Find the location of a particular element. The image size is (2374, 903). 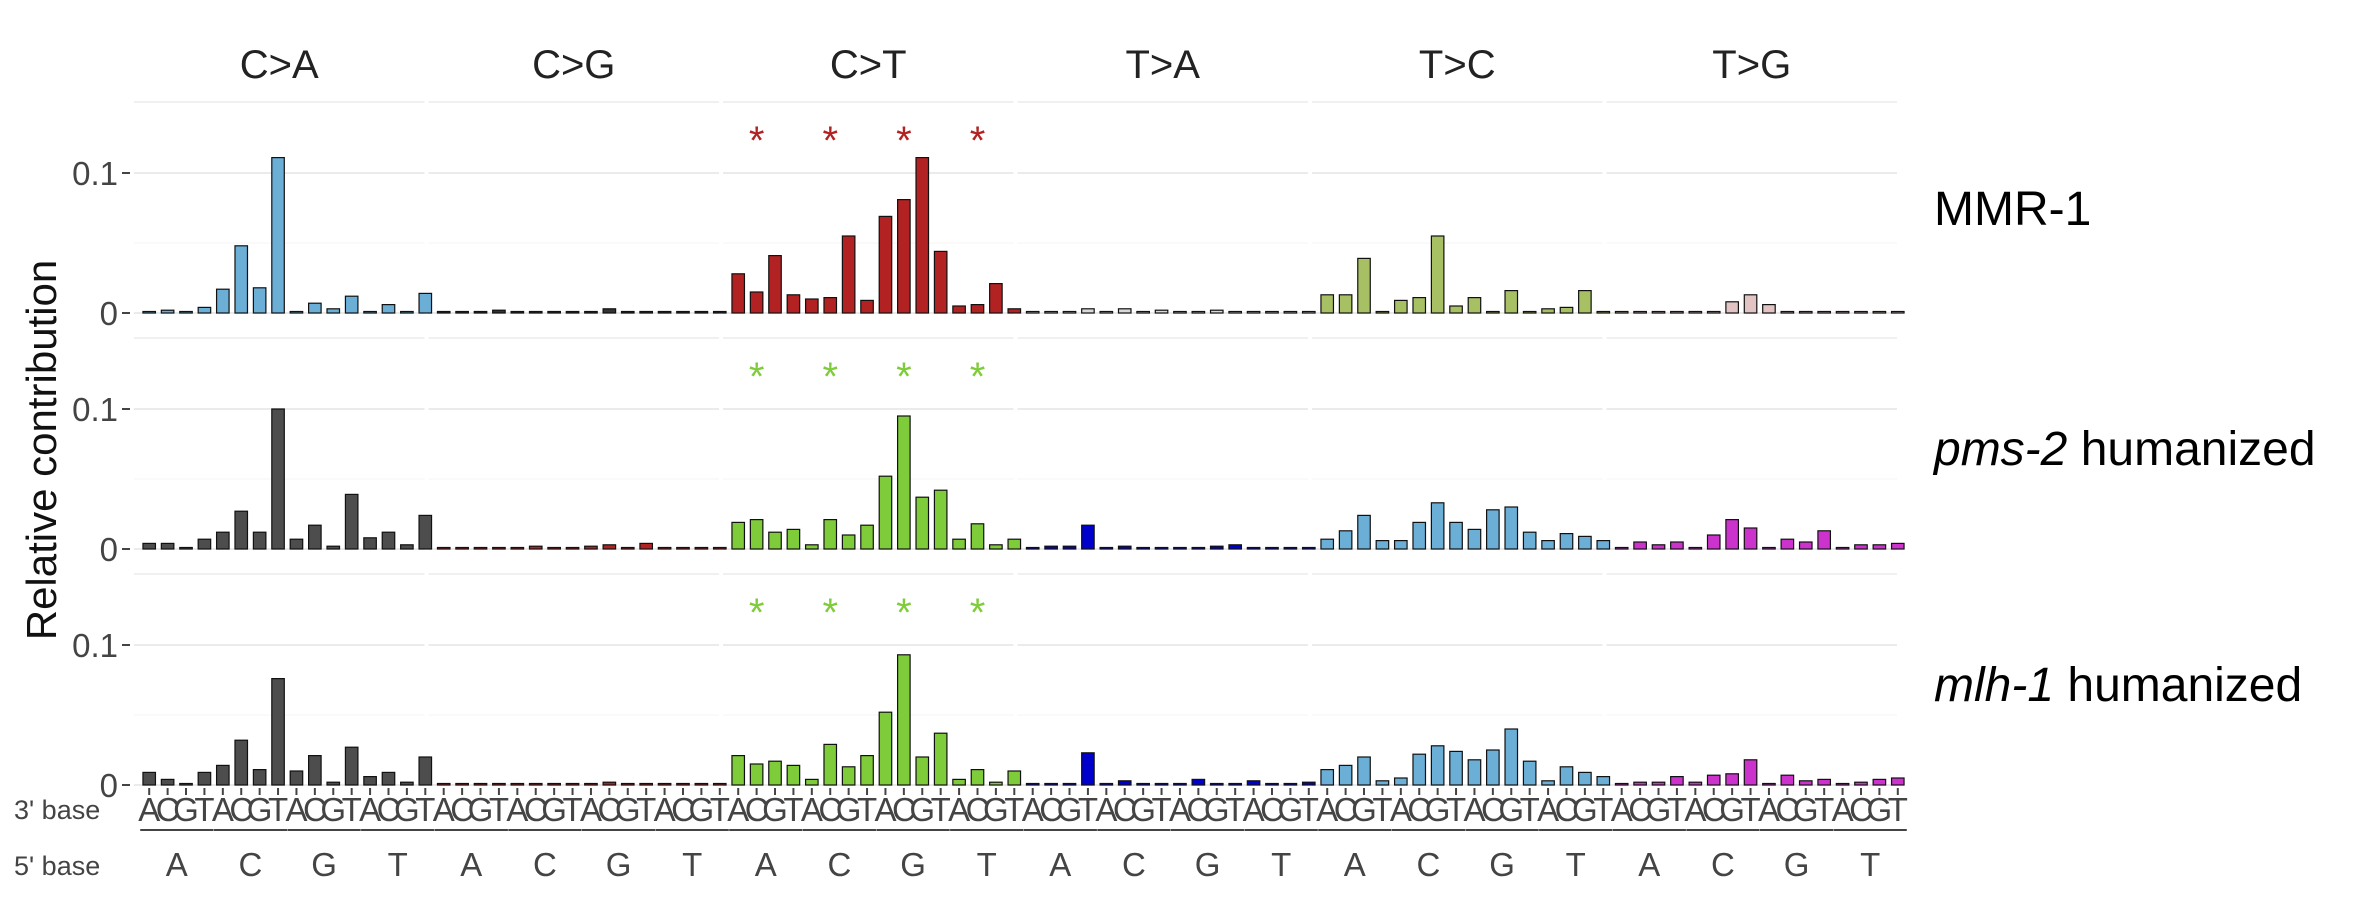

row-label-mmr-1: MMR-1 is located at coordinates (2012, 209).